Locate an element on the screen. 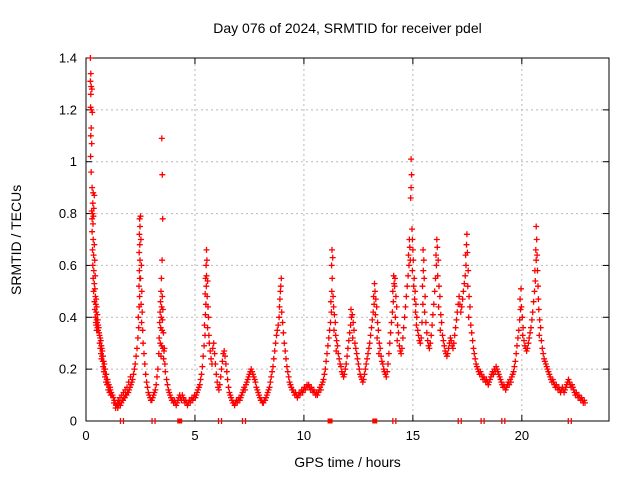 Image resolution: width=640 pixels, height=480 pixels. x-tick-label: 5 is located at coordinates (194, 435).